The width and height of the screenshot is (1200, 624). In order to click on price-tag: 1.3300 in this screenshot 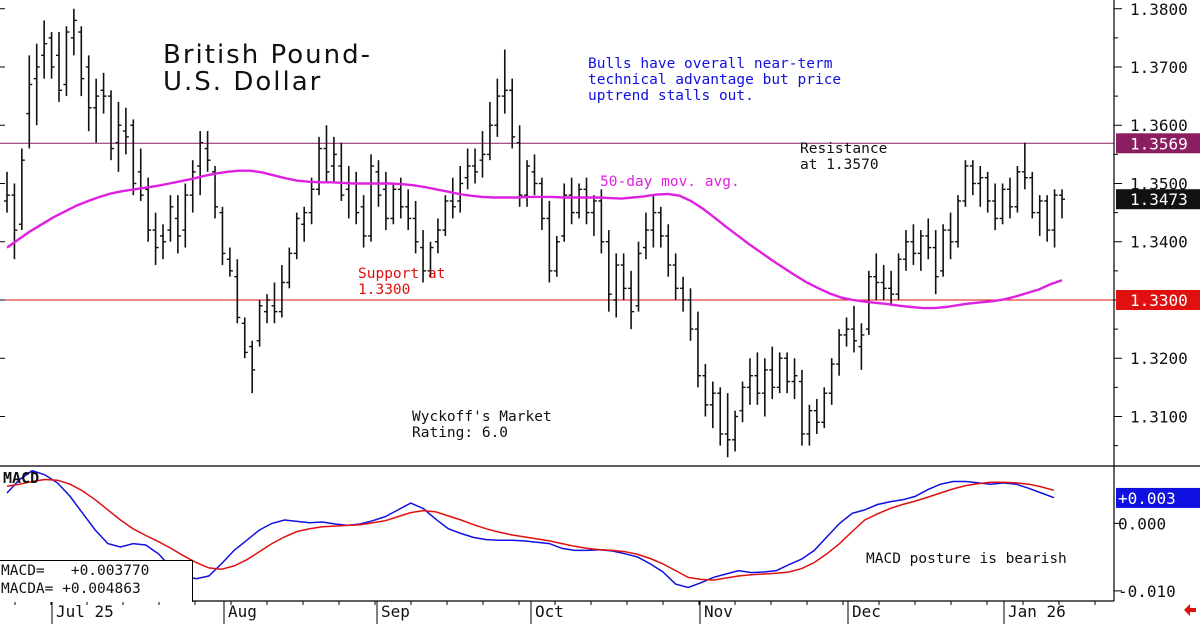, I will do `click(1158, 299)`.